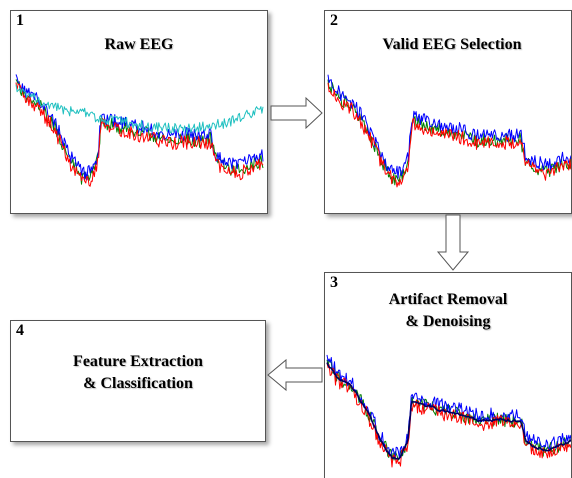  Describe the element at coordinates (334, 20) in the screenshot. I see `panel-number: 2` at that location.